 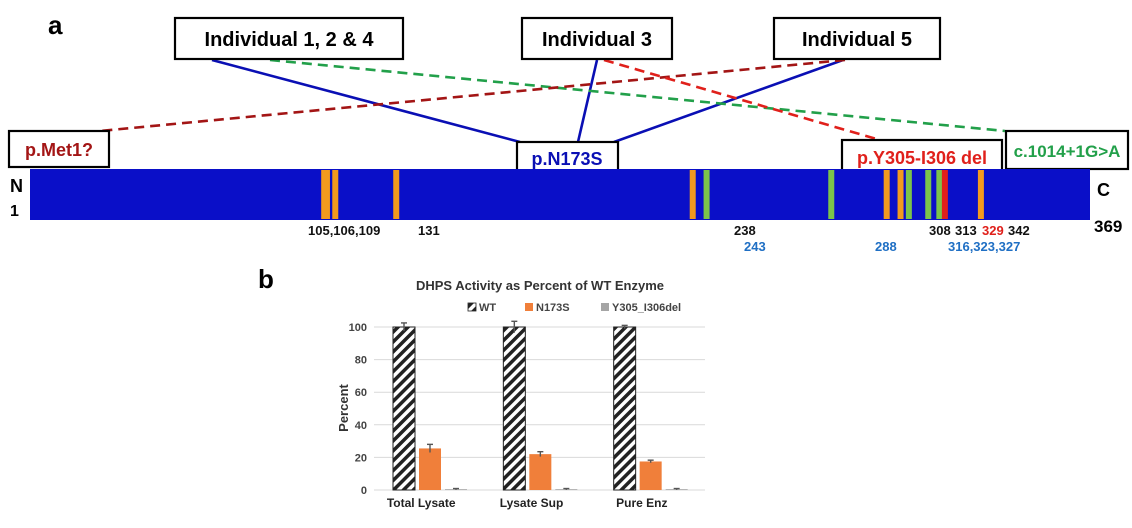 I want to click on y-axis-title: Percent, so click(x=343, y=407).